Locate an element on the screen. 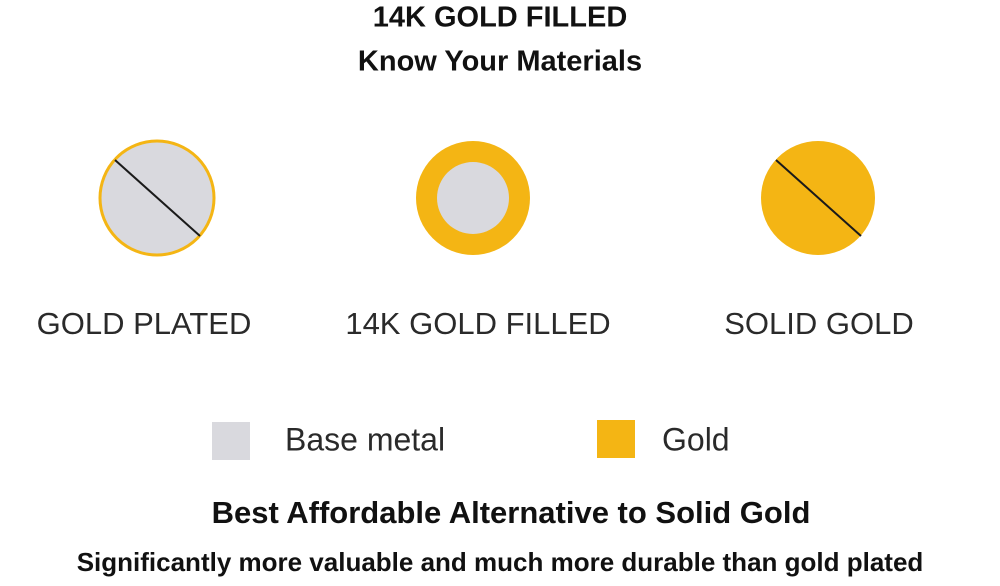  solid-gold-icon is located at coordinates (818, 198).